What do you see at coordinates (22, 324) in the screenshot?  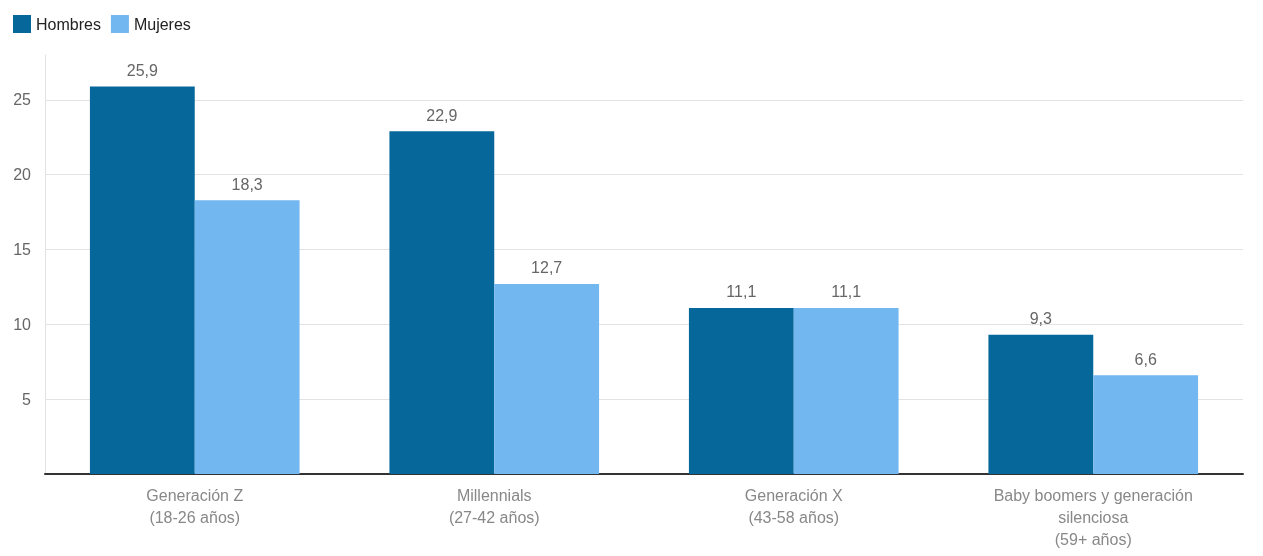 I see `y-tick-label: 10` at bounding box center [22, 324].